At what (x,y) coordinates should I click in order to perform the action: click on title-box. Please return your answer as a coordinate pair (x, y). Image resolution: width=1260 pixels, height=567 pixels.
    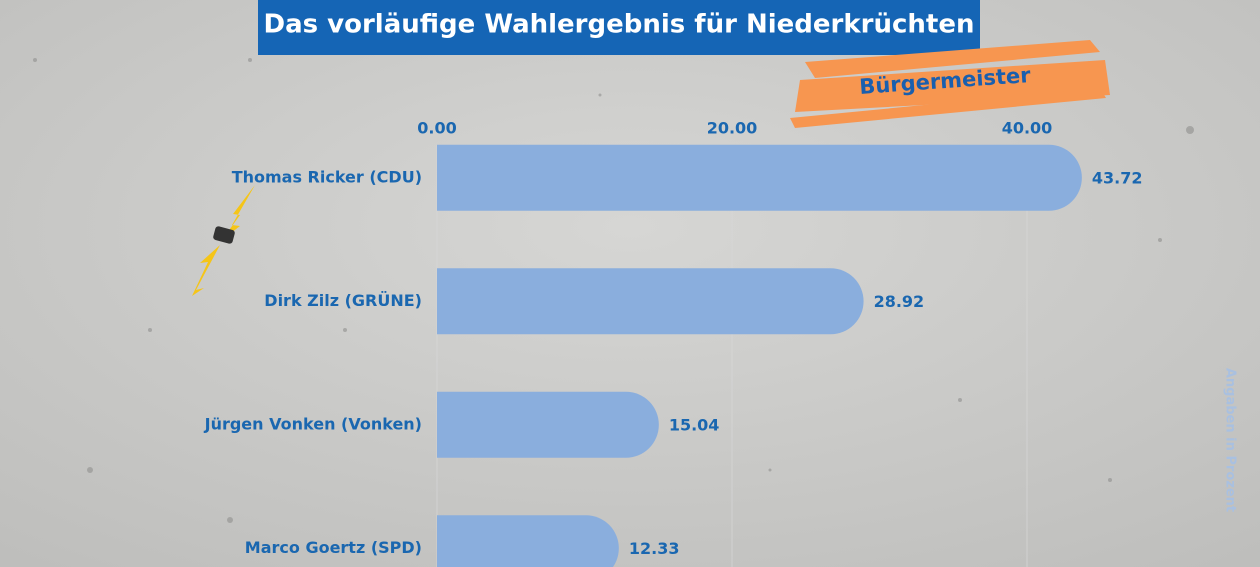
    Looking at the image, I should click on (619, 27).